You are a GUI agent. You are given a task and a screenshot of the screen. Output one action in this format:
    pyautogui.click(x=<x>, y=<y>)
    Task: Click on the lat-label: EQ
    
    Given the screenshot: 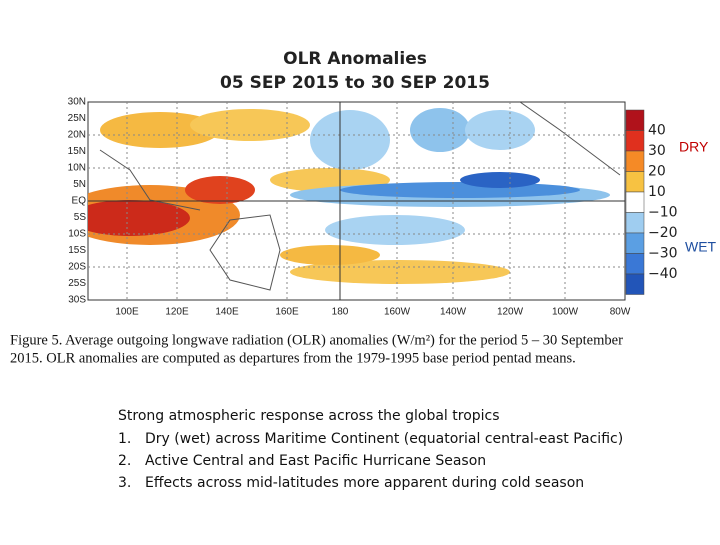 What is the action you would take?
    pyautogui.click(x=79, y=201)
    